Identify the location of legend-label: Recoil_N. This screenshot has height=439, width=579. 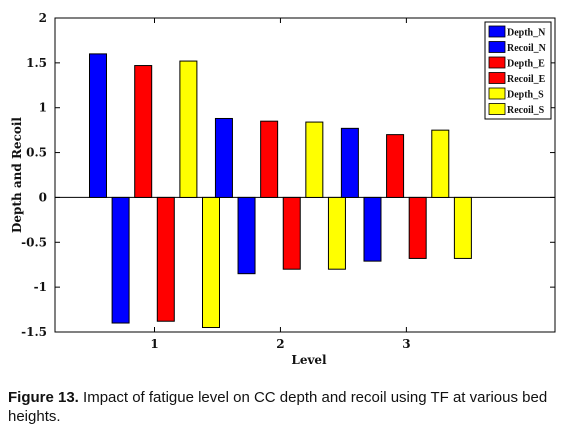
(527, 48).